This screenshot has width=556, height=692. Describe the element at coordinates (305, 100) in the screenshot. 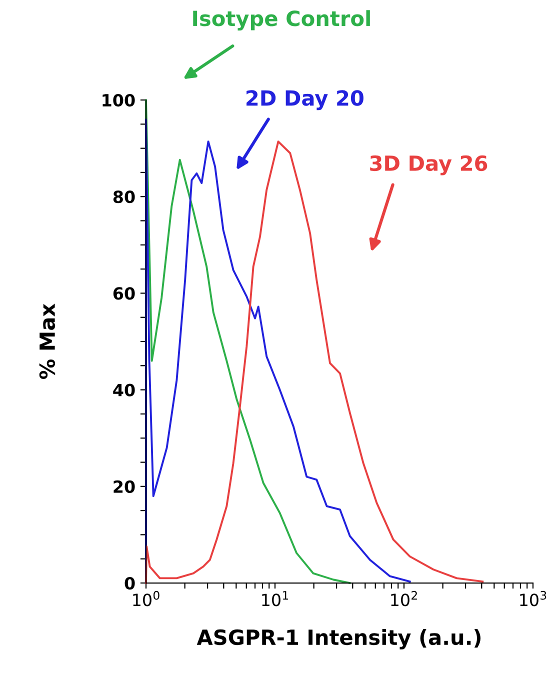

I see `text: 2D Day 20` at that location.